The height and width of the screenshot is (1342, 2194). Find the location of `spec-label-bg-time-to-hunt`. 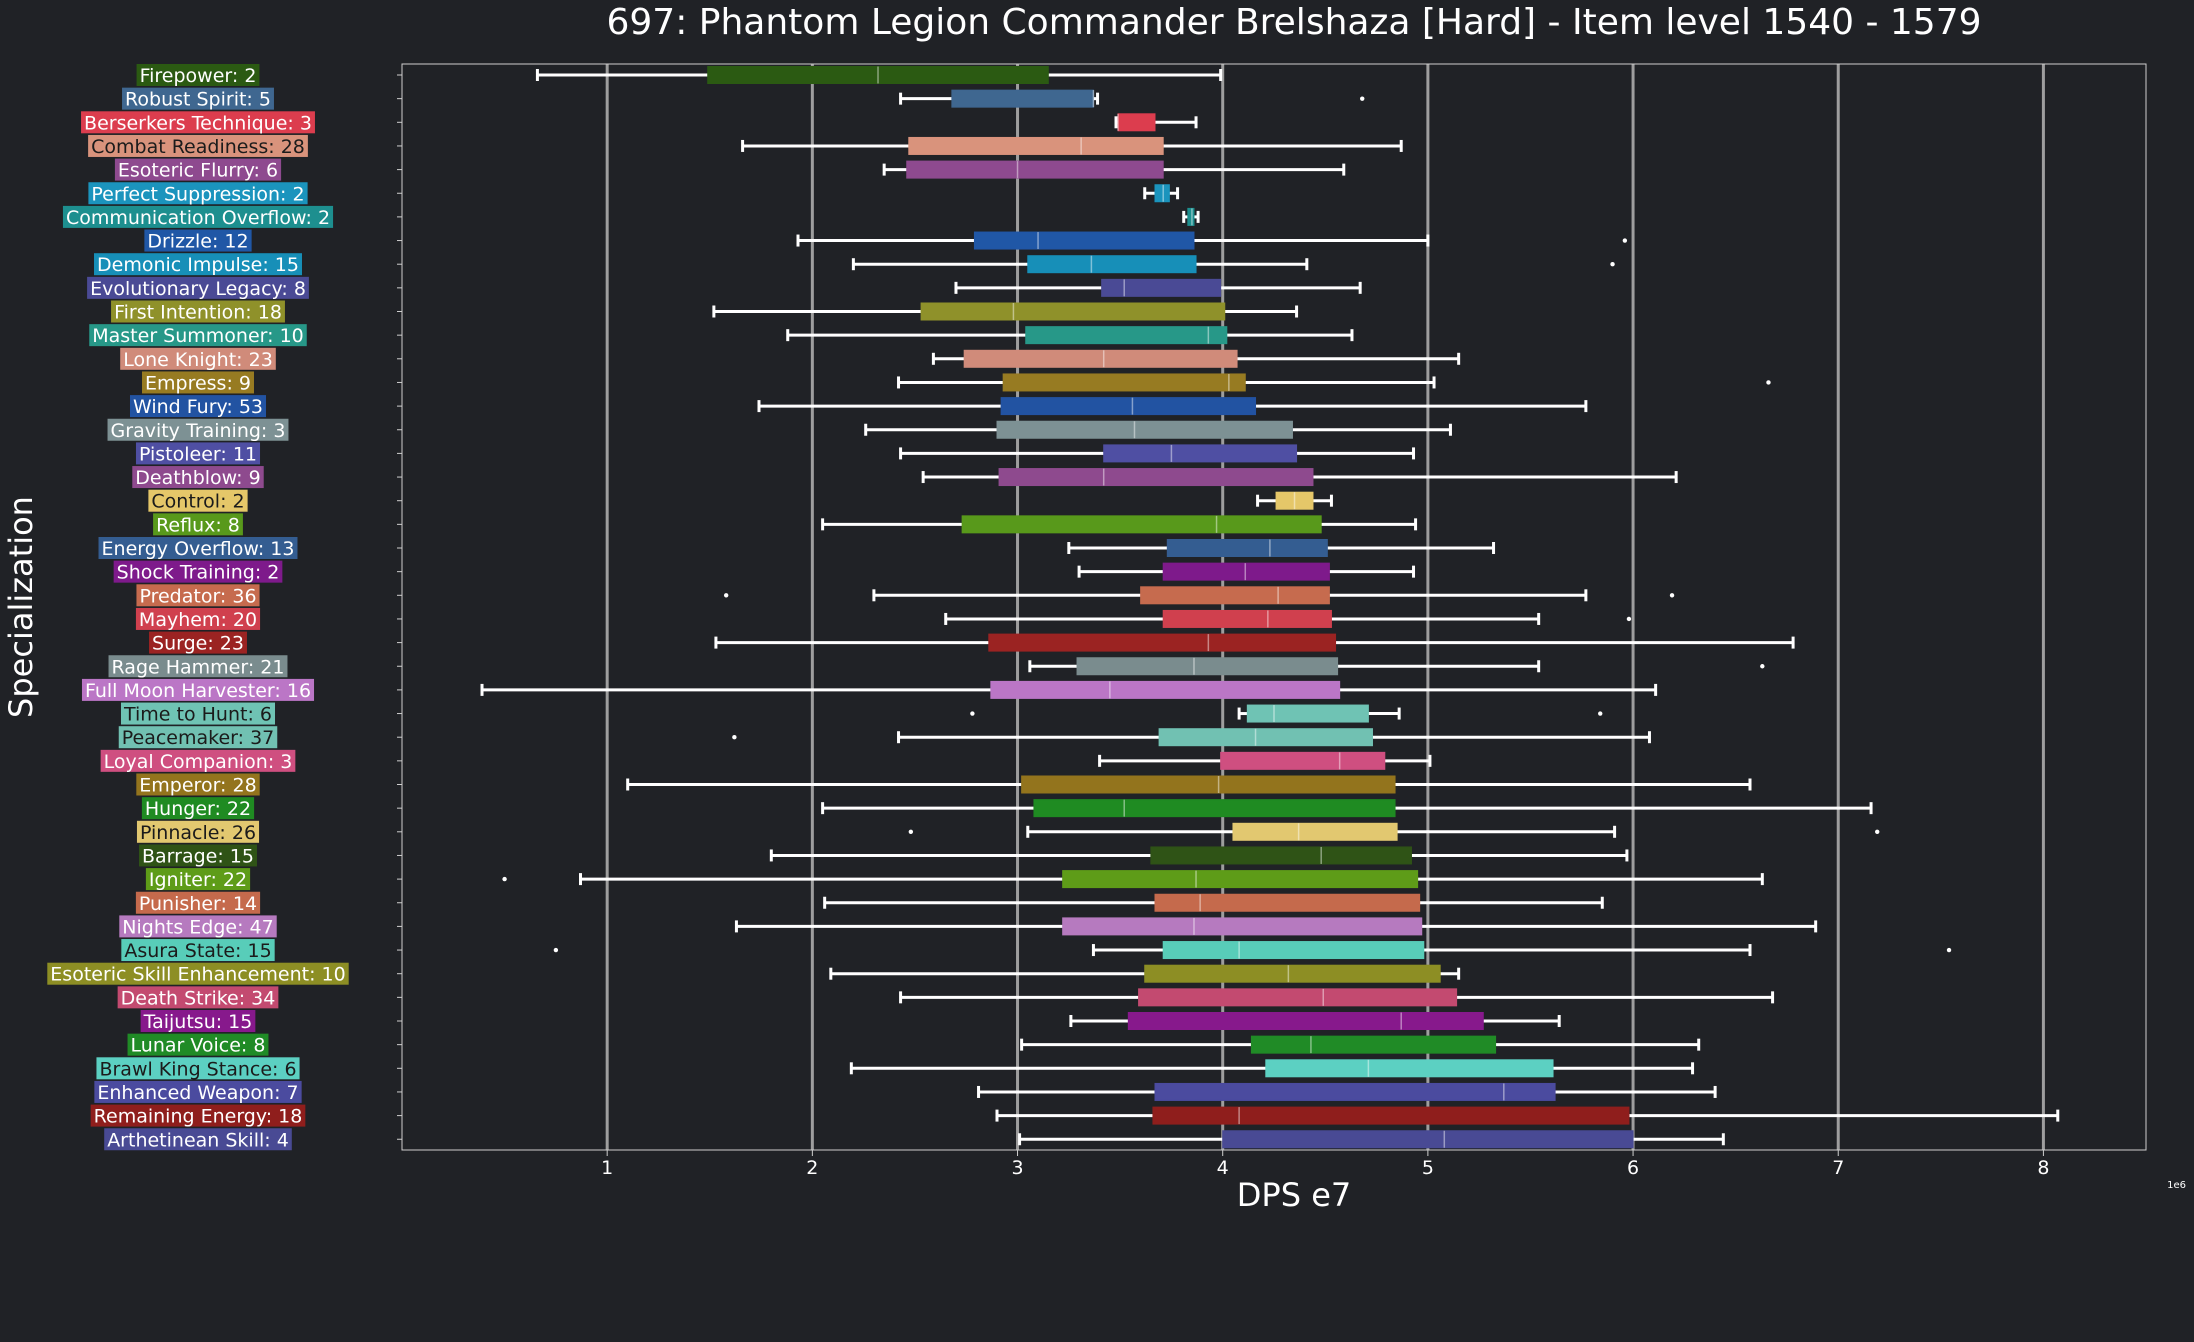

spec-label-bg-time-to-hunt is located at coordinates (198, 713).